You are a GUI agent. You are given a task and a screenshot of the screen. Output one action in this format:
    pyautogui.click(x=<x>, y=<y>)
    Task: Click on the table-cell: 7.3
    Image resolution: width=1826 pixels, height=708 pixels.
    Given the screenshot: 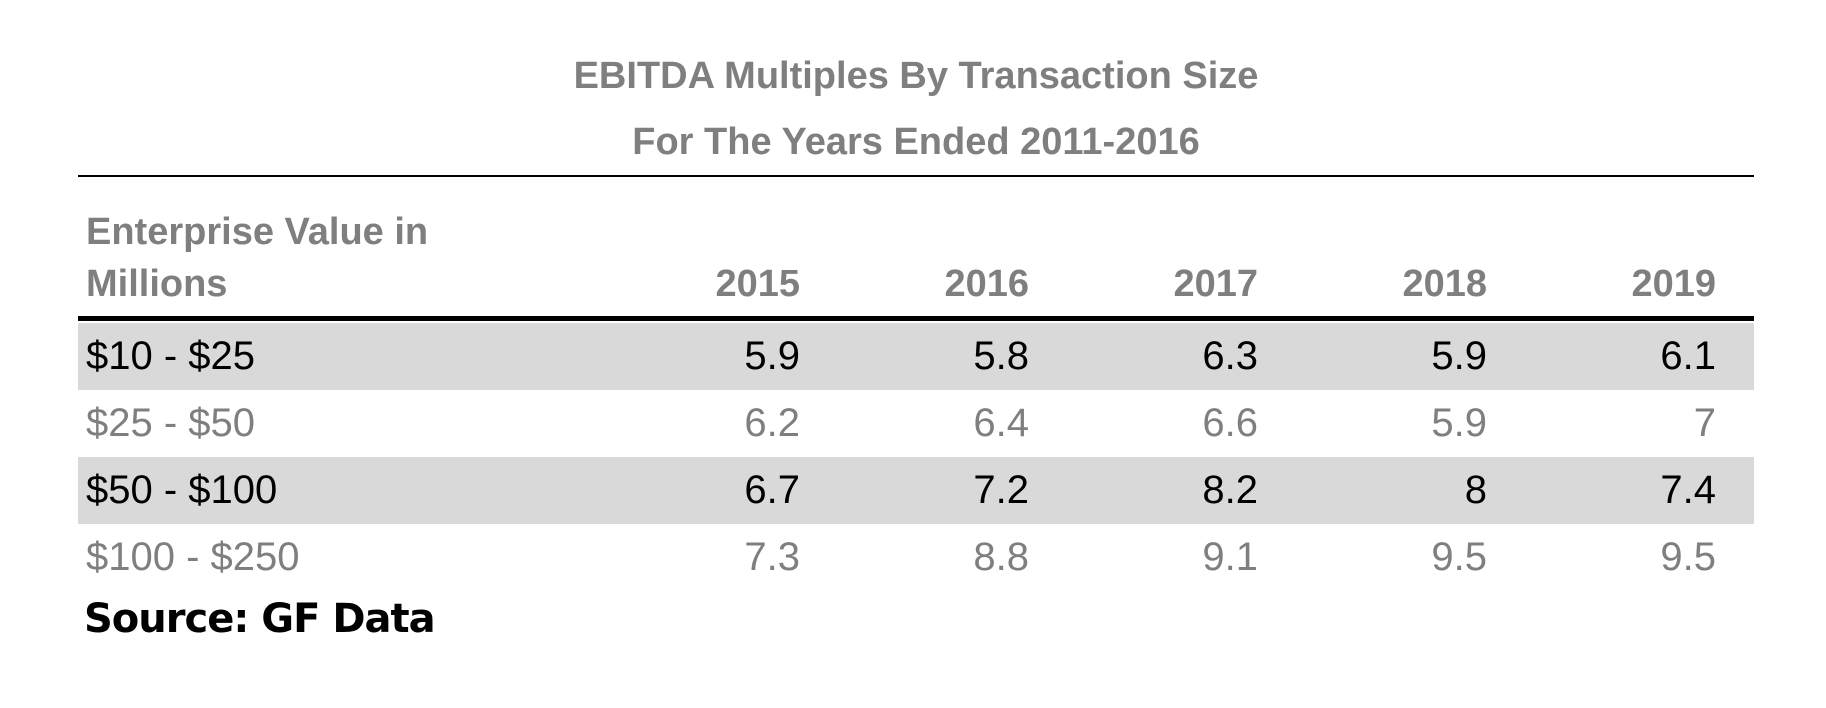 What is the action you would take?
    pyautogui.click(x=772, y=557)
    